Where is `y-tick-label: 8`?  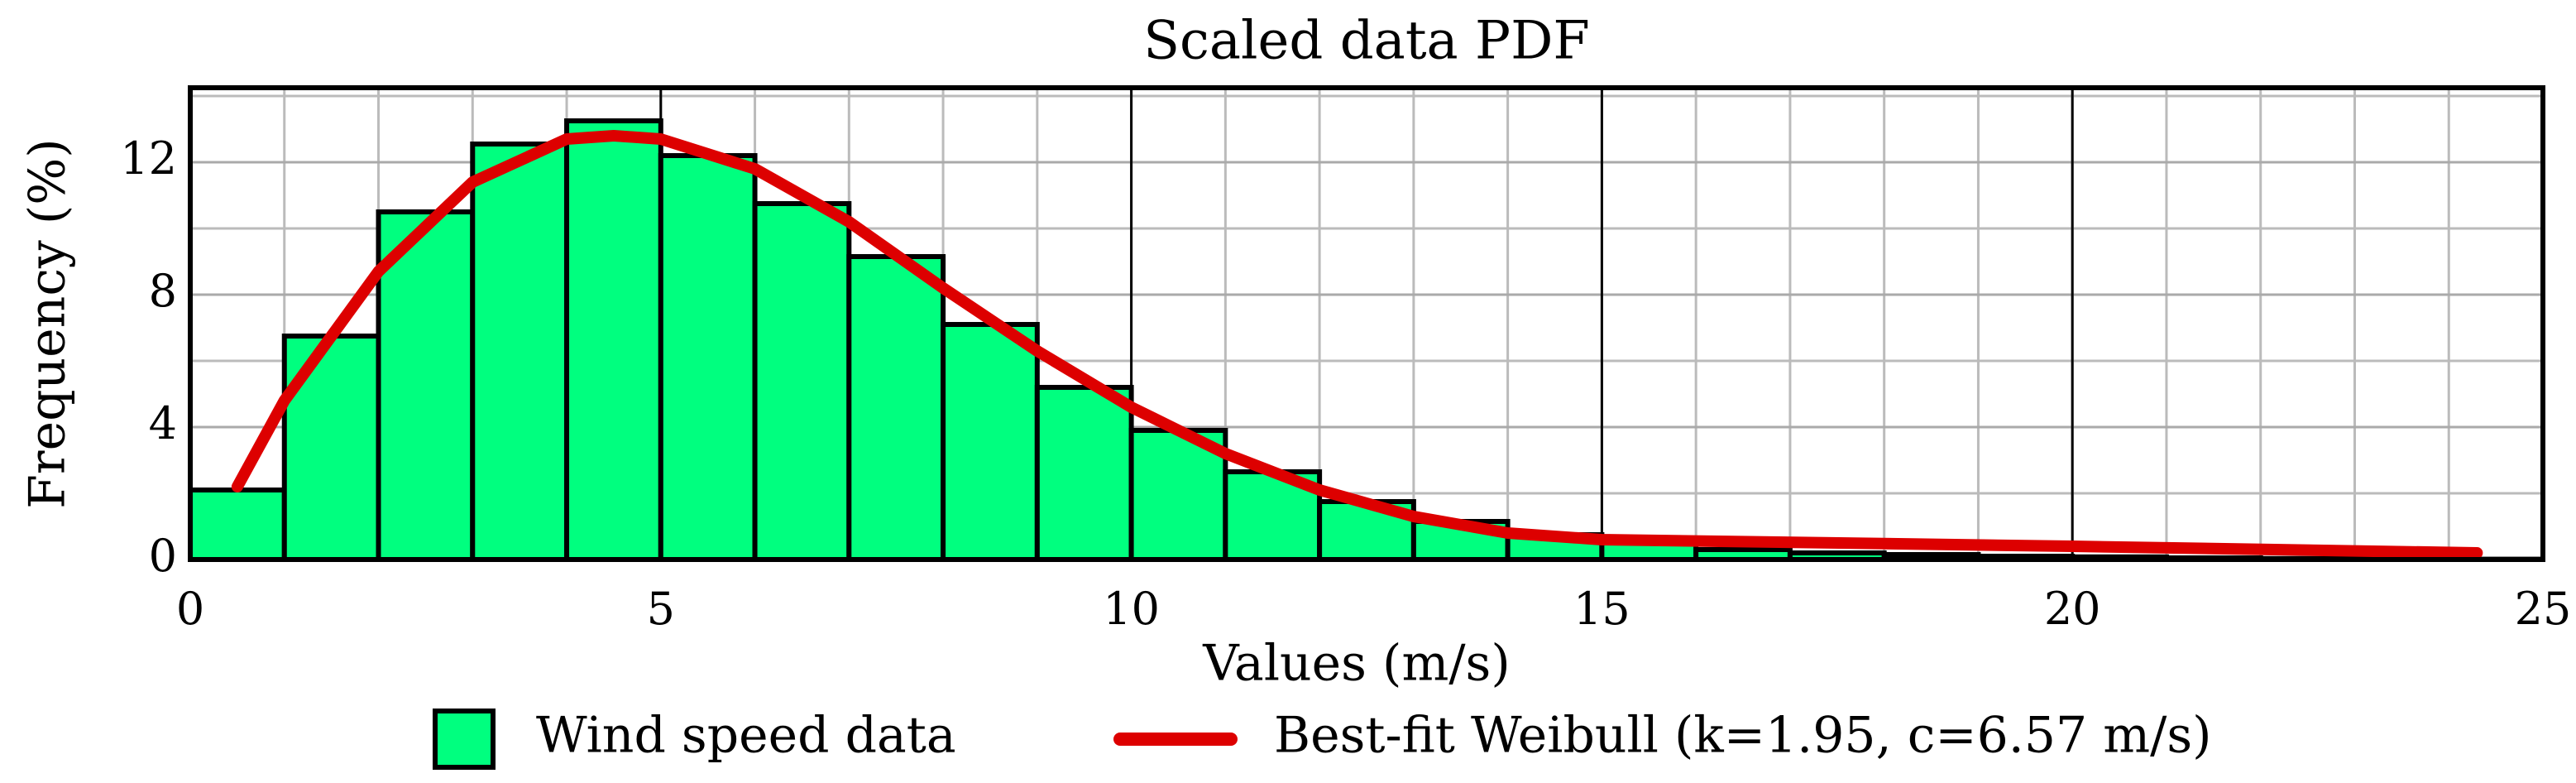
y-tick-label: 8 is located at coordinates (163, 291).